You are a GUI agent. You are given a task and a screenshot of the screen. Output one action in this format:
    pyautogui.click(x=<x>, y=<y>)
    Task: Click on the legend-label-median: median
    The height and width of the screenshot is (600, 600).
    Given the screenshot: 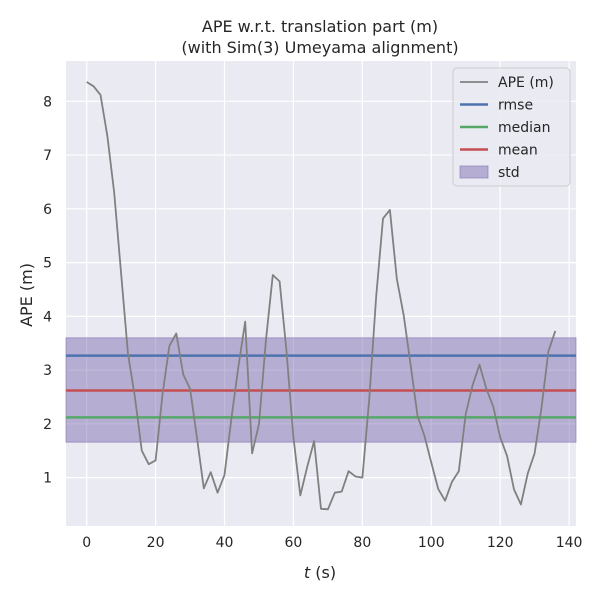 What is the action you would take?
    pyautogui.click(x=524, y=128)
    